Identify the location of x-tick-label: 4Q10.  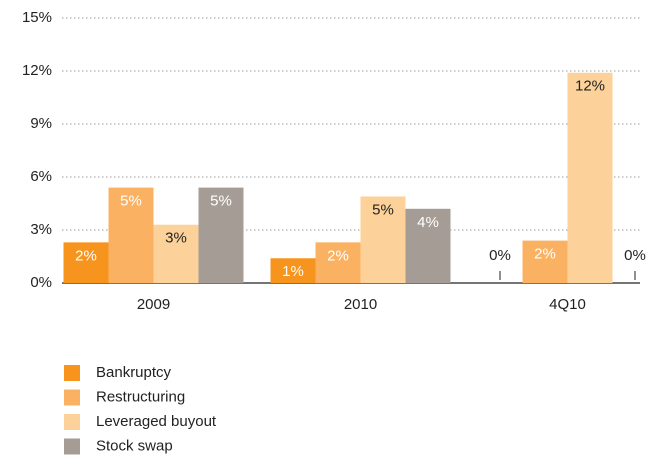
(567, 304).